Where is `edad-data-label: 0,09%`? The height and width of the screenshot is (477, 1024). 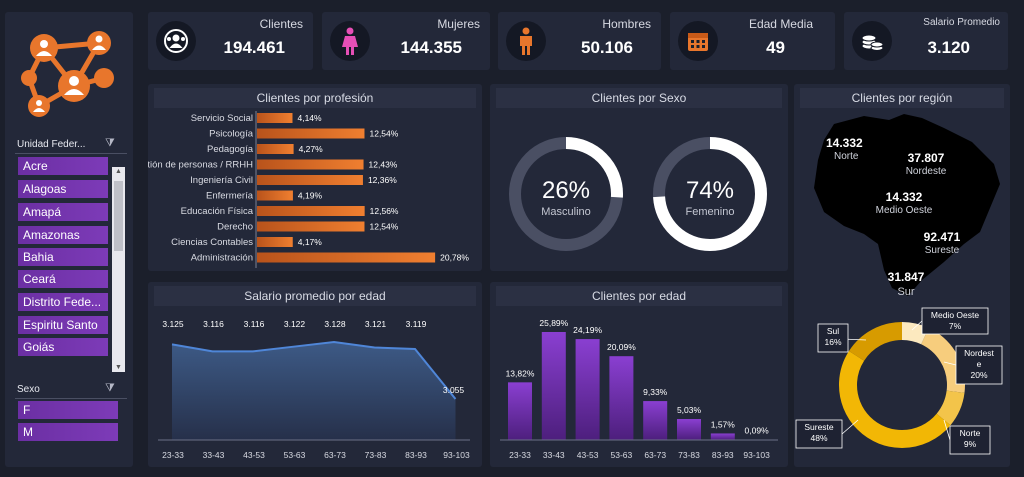 edad-data-label: 0,09% is located at coordinates (757, 431).